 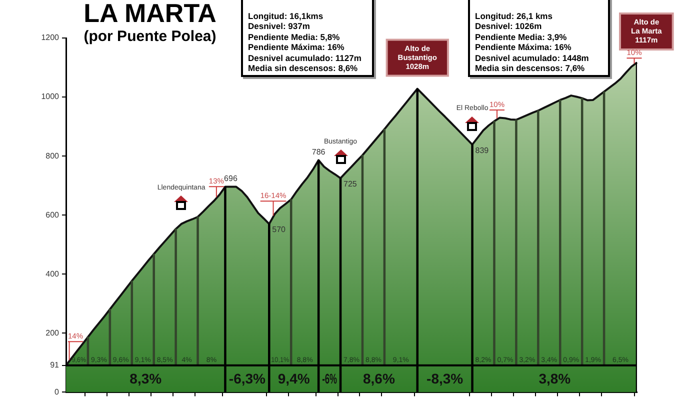 What do you see at coordinates (379, 378) in the screenshot?
I see `annotation: 8,6%` at bounding box center [379, 378].